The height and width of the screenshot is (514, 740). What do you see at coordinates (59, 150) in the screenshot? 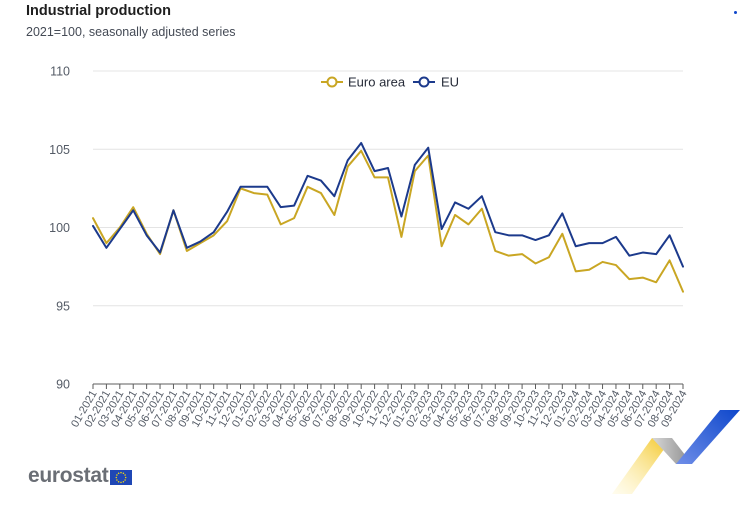
I see `y-tick-label: 105` at bounding box center [59, 150].